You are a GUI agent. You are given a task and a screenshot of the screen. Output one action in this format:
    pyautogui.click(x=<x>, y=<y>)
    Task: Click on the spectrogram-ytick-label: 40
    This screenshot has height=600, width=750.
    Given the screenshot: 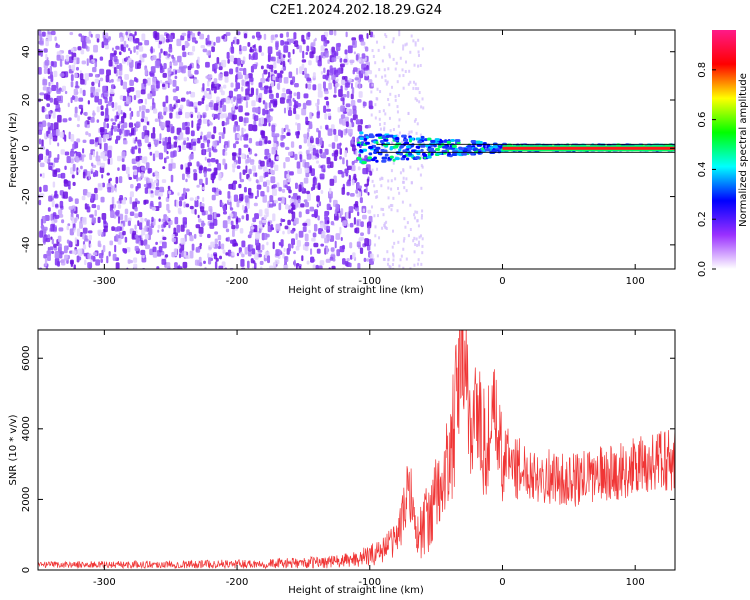 What is the action you would take?
    pyautogui.click(x=26, y=51)
    